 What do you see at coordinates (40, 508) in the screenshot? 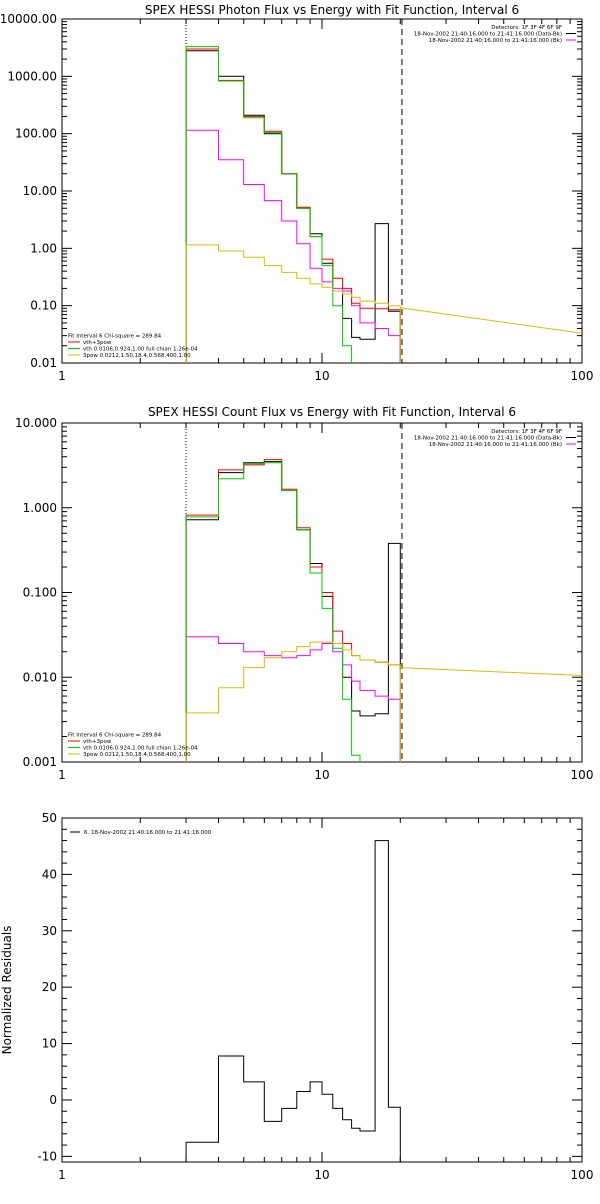
I see `y-tick-label: 1.000` at bounding box center [40, 508].